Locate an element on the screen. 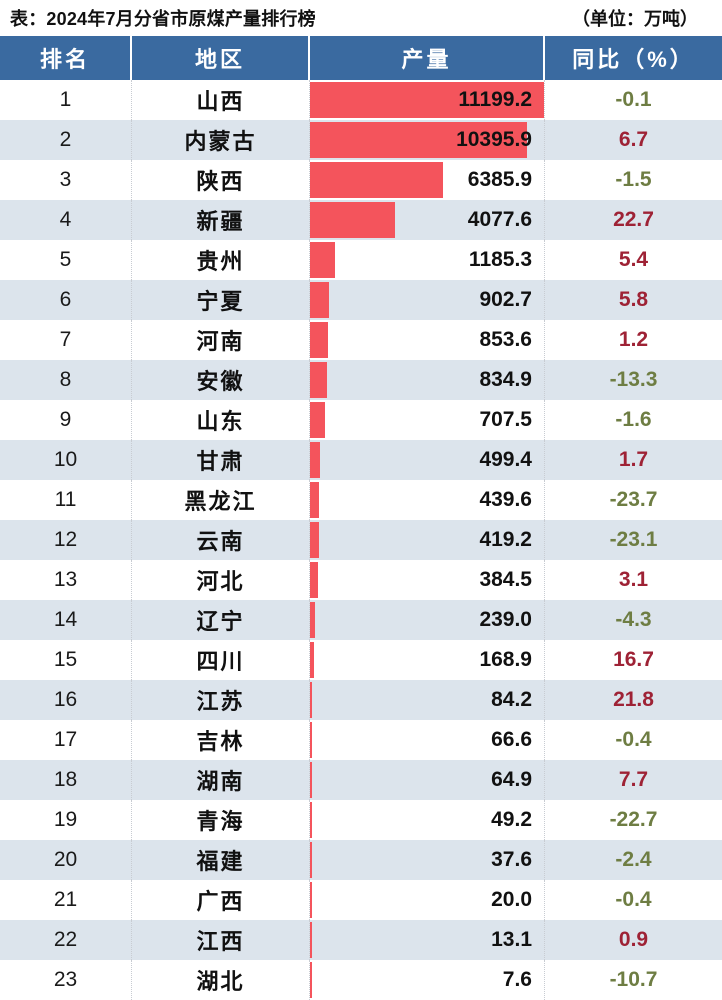 Image resolution: width=722 pixels, height=1000 pixels. cell-rank: 19 is located at coordinates (66, 820).